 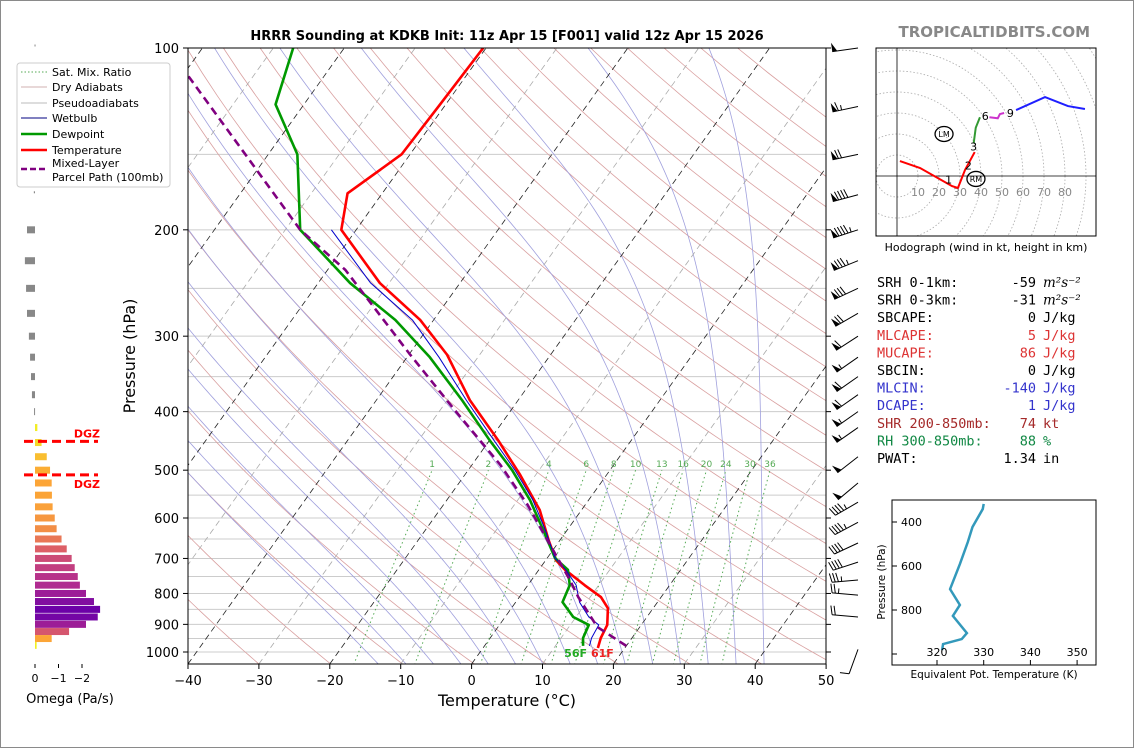 I want to click on wetbulb-line, so click(x=465, y=438).